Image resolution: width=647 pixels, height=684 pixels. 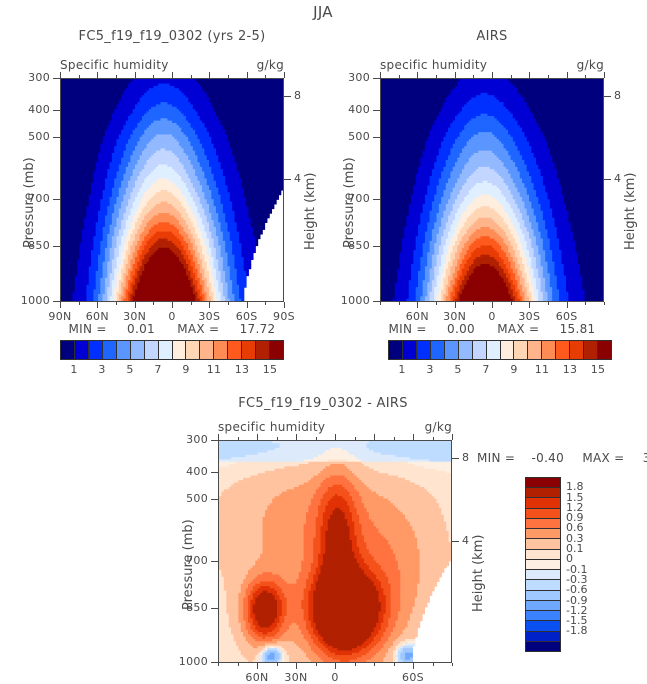 I want to click on colorbar-tick-label: 11, so click(x=214, y=369).